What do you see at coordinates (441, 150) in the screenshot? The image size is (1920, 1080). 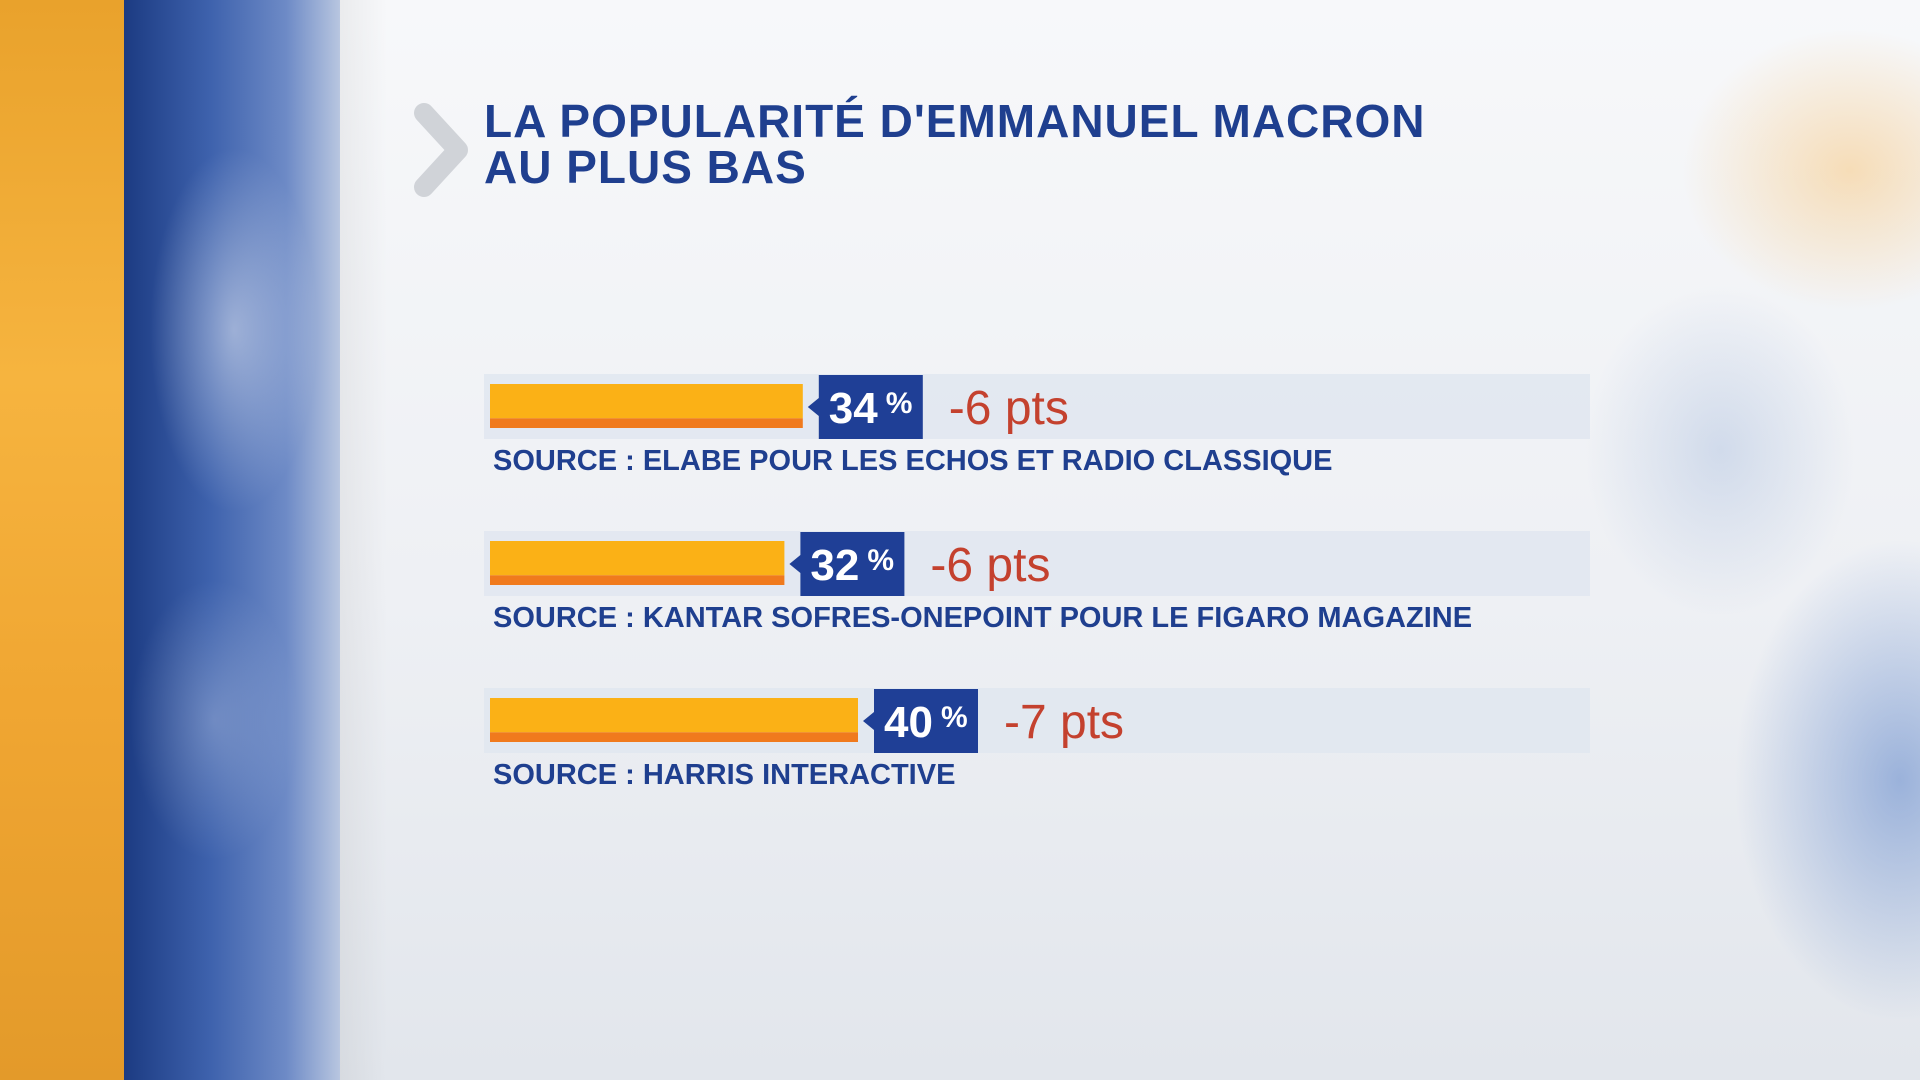 I see `chevron-right-icon` at bounding box center [441, 150].